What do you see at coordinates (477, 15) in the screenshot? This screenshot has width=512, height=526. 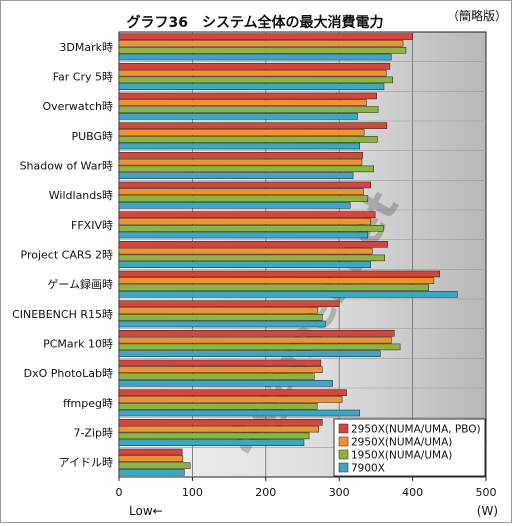 I see `chart-subtitle: （簡略版）` at bounding box center [477, 15].